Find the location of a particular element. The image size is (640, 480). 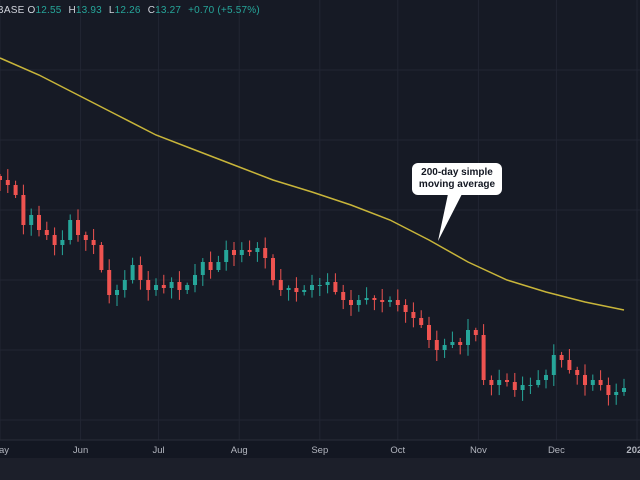

legend-low-key: L is located at coordinates (111, 10).